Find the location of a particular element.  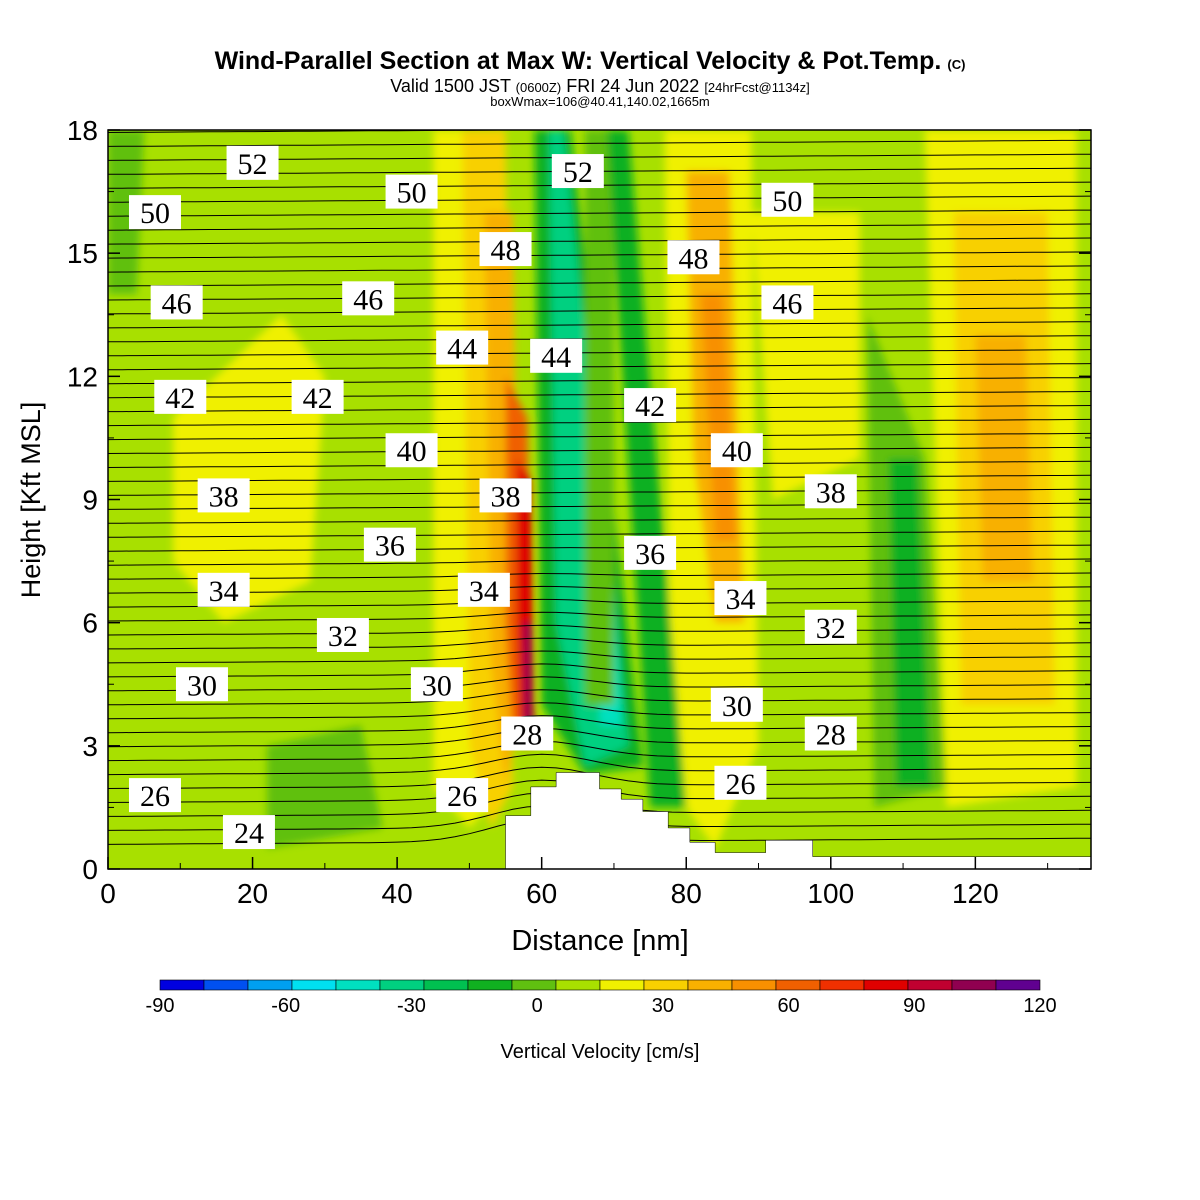

x-tick-label: 20 is located at coordinates (252, 893).